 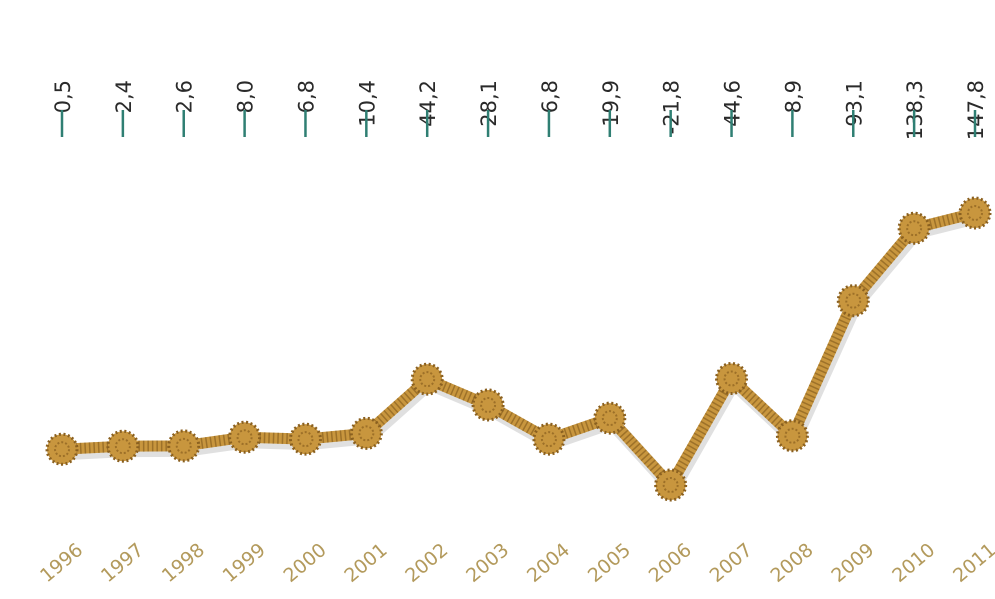 What do you see at coordinates (487, 563) in the screenshot?
I see `x-tick-label: 2003` at bounding box center [487, 563].